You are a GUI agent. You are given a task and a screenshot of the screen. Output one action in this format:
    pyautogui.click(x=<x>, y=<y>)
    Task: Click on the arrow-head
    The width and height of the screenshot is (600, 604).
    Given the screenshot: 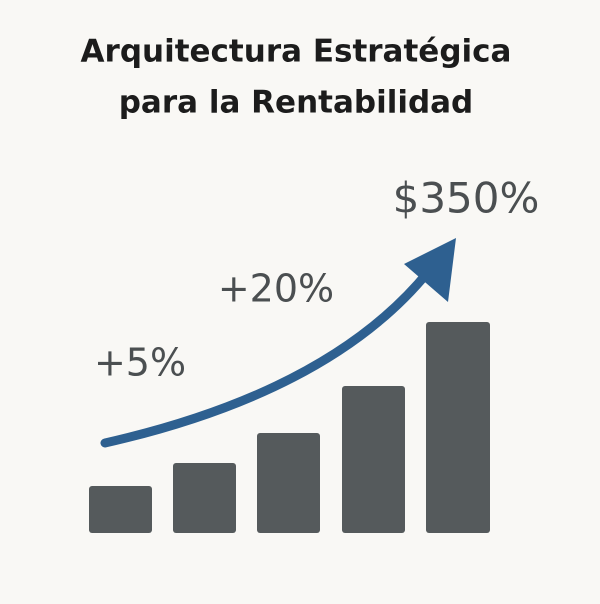 What is the action you would take?
    pyautogui.click(x=430, y=270)
    